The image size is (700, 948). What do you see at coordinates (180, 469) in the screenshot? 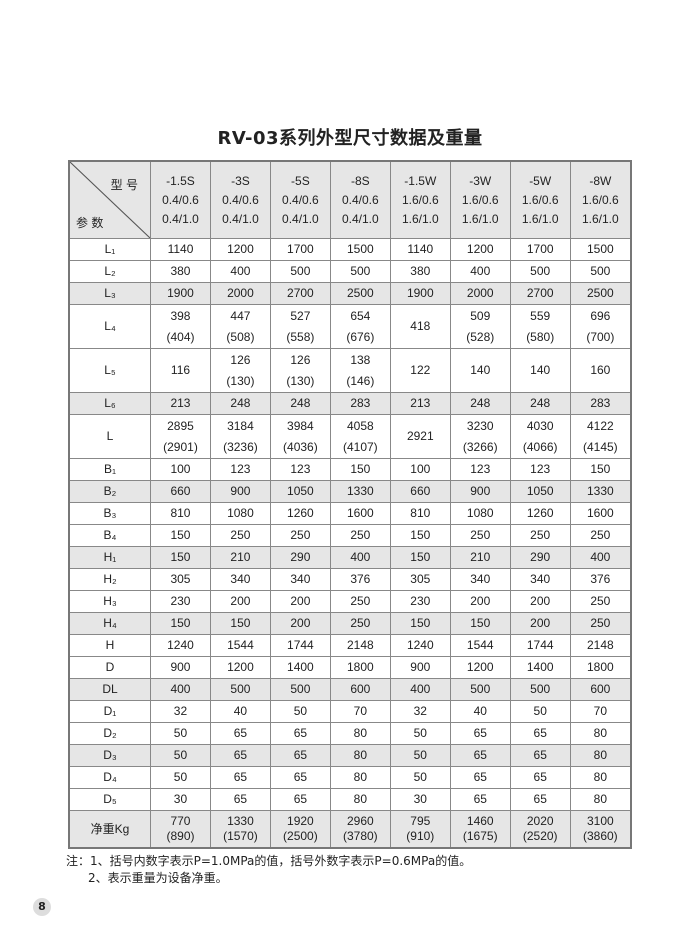
I see `value-cell: 100` at bounding box center [180, 469].